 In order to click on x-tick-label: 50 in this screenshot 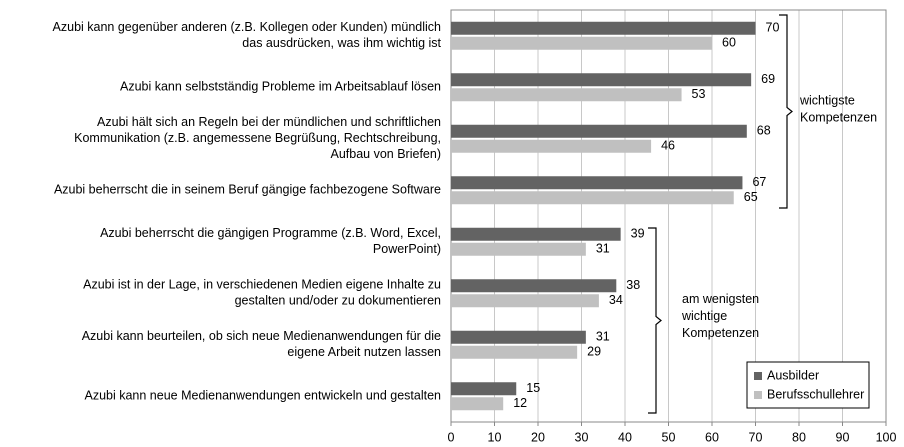, I will do `click(669, 437)`.